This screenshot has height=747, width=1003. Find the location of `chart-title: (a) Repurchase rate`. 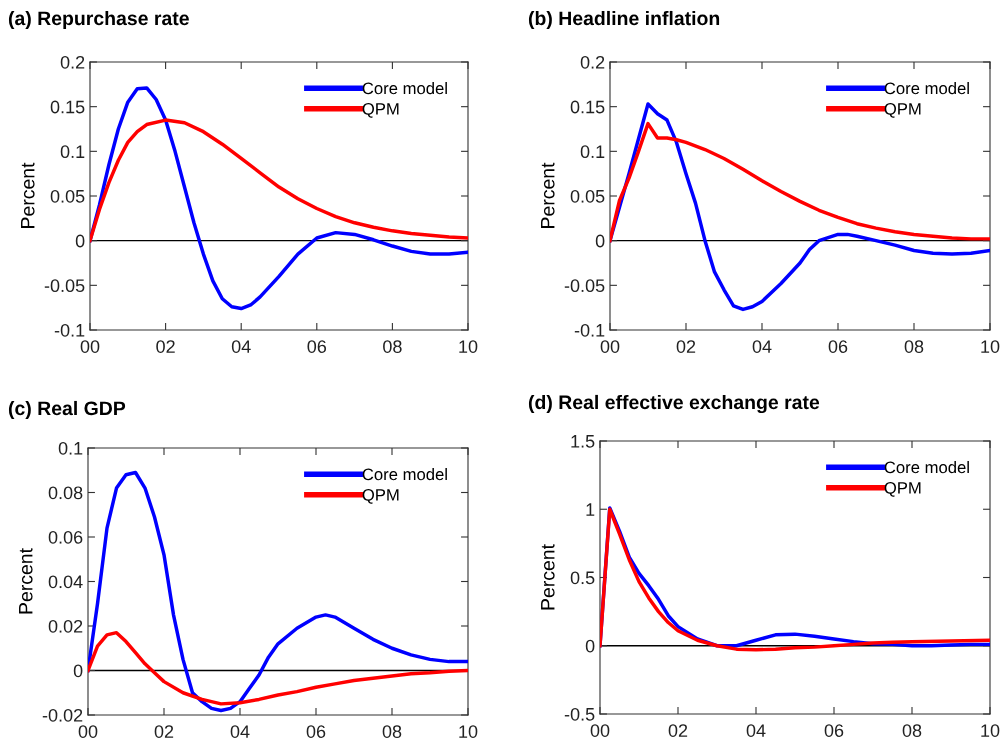

chart-title: (a) Repurchase rate is located at coordinates (98, 20).